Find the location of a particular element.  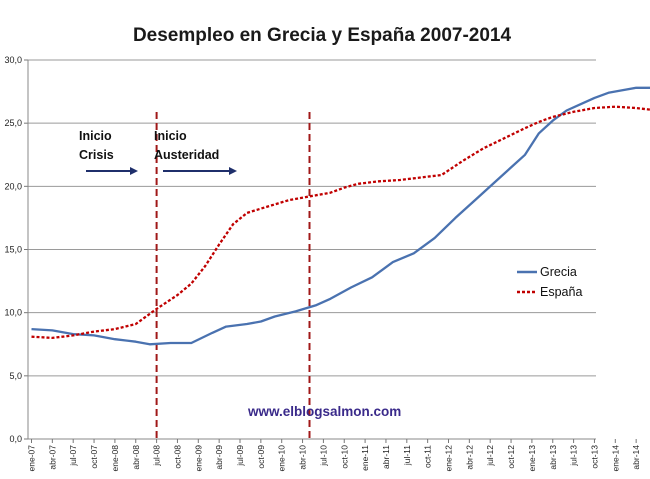

x-tick-label: ene-13 is located at coordinates (532, 458).